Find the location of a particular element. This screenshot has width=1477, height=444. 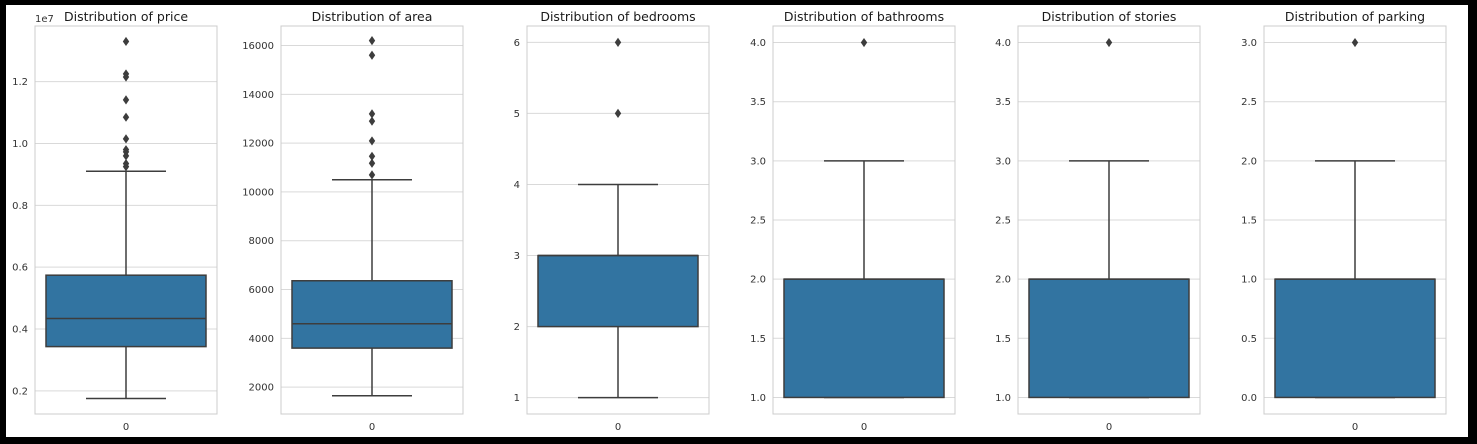

y-tick-label: 0.2 is located at coordinates (20, 391).